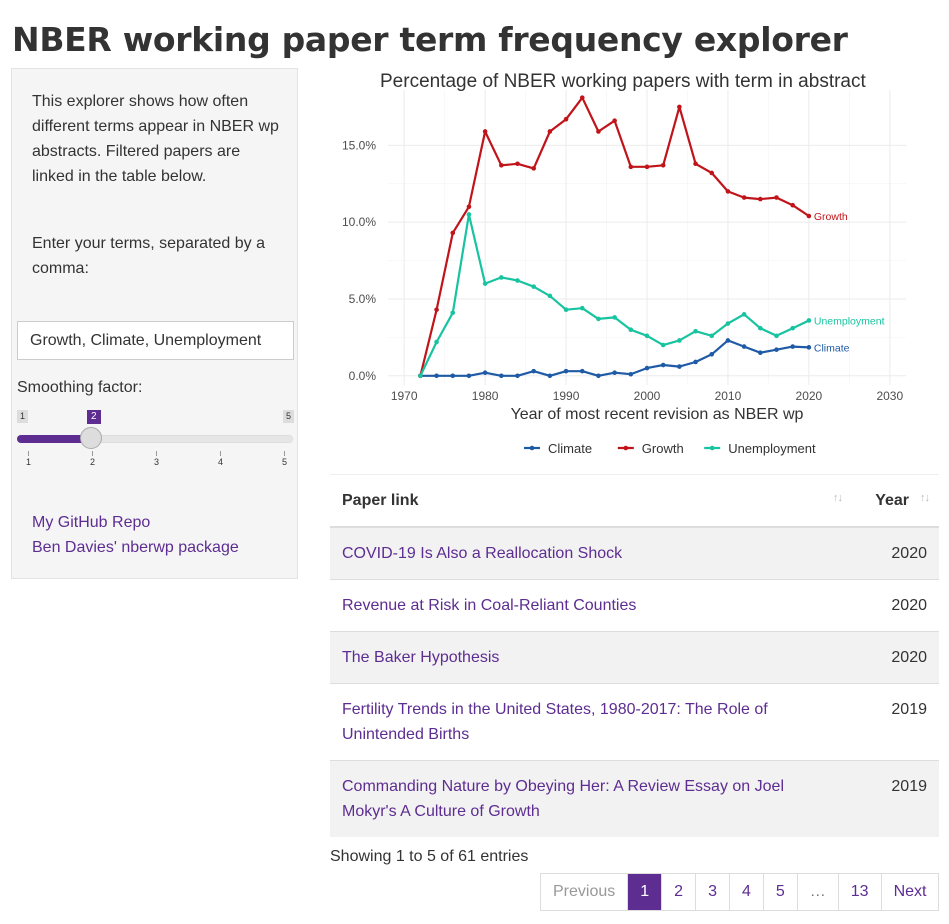 The width and height of the screenshot is (949, 924). What do you see at coordinates (584, 891) in the screenshot?
I see `pagination-previous: Previous` at bounding box center [584, 891].